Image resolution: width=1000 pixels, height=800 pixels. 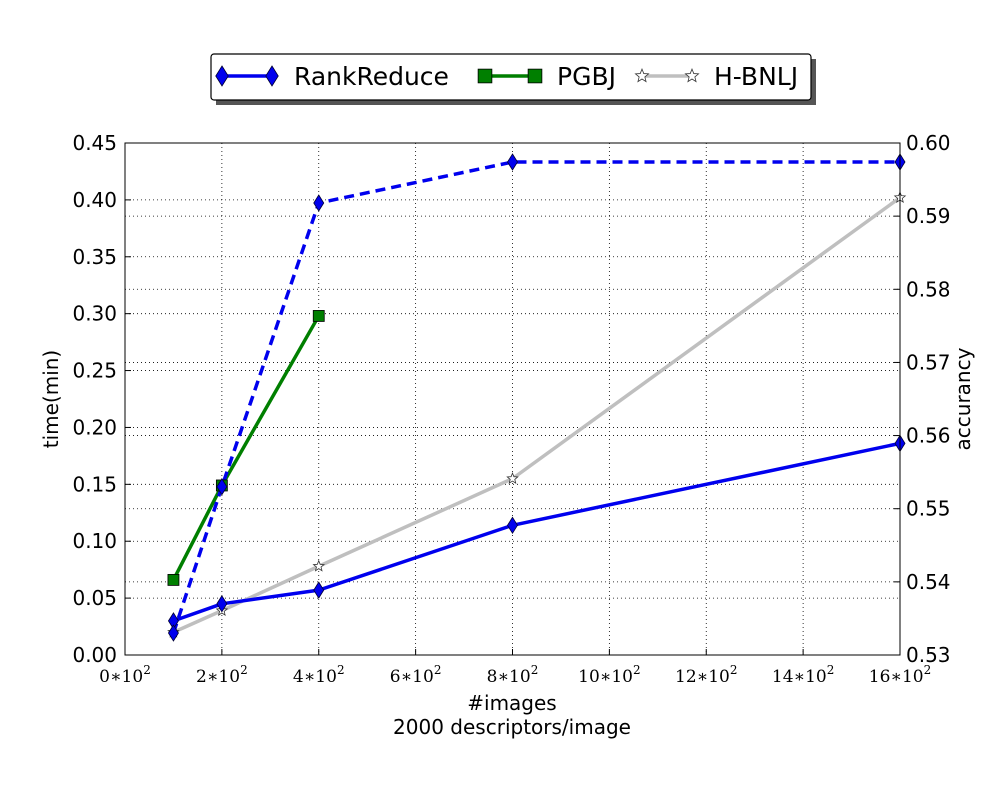 What do you see at coordinates (803, 675) in the screenshot?
I see `x-tick-label: 14∗102` at bounding box center [803, 675].